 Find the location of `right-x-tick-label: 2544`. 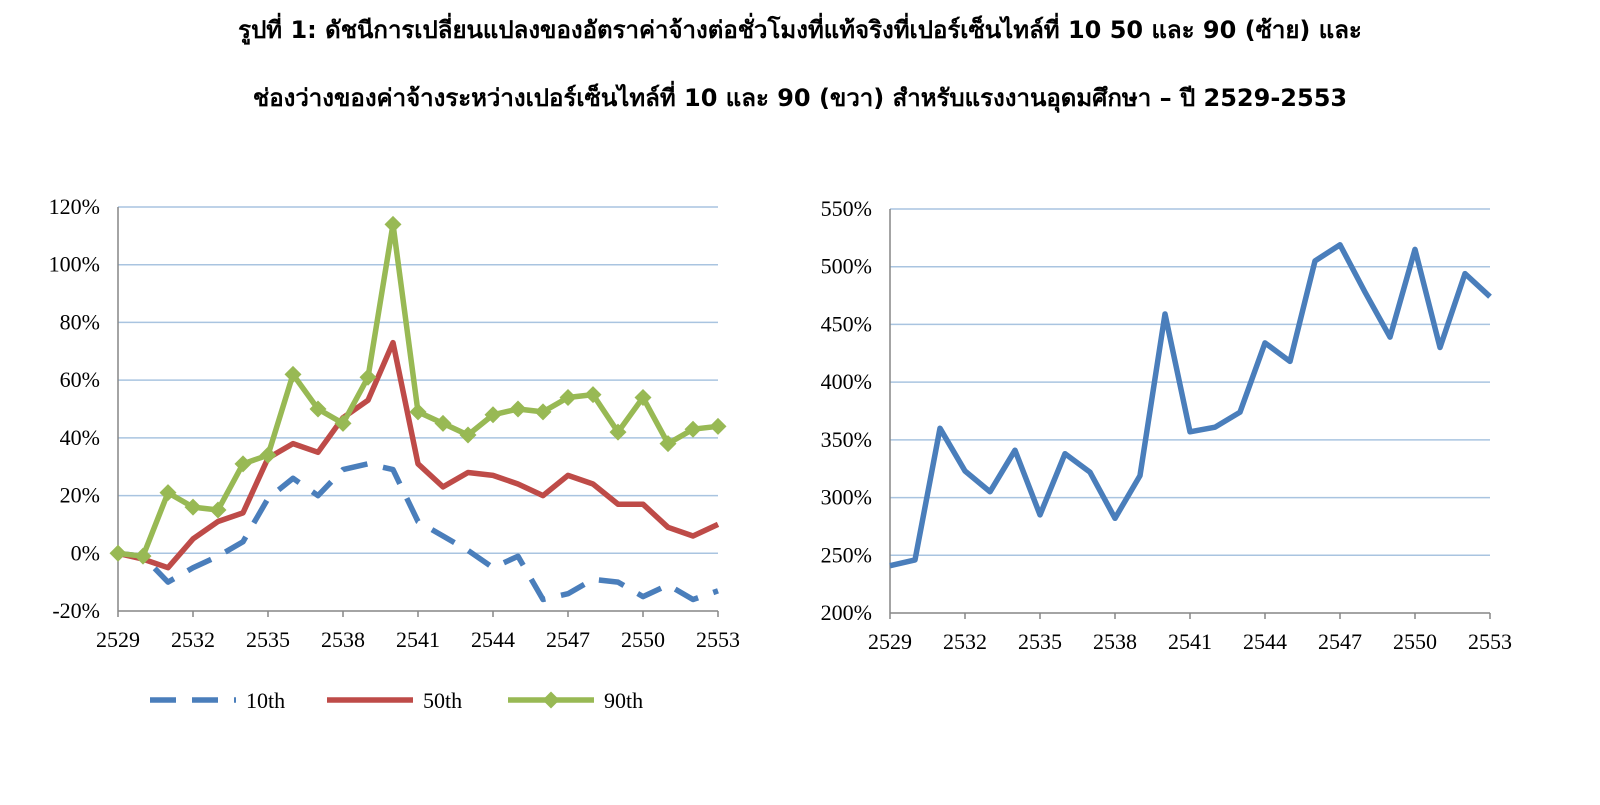

right-x-tick-label: 2544 is located at coordinates (1265, 641).